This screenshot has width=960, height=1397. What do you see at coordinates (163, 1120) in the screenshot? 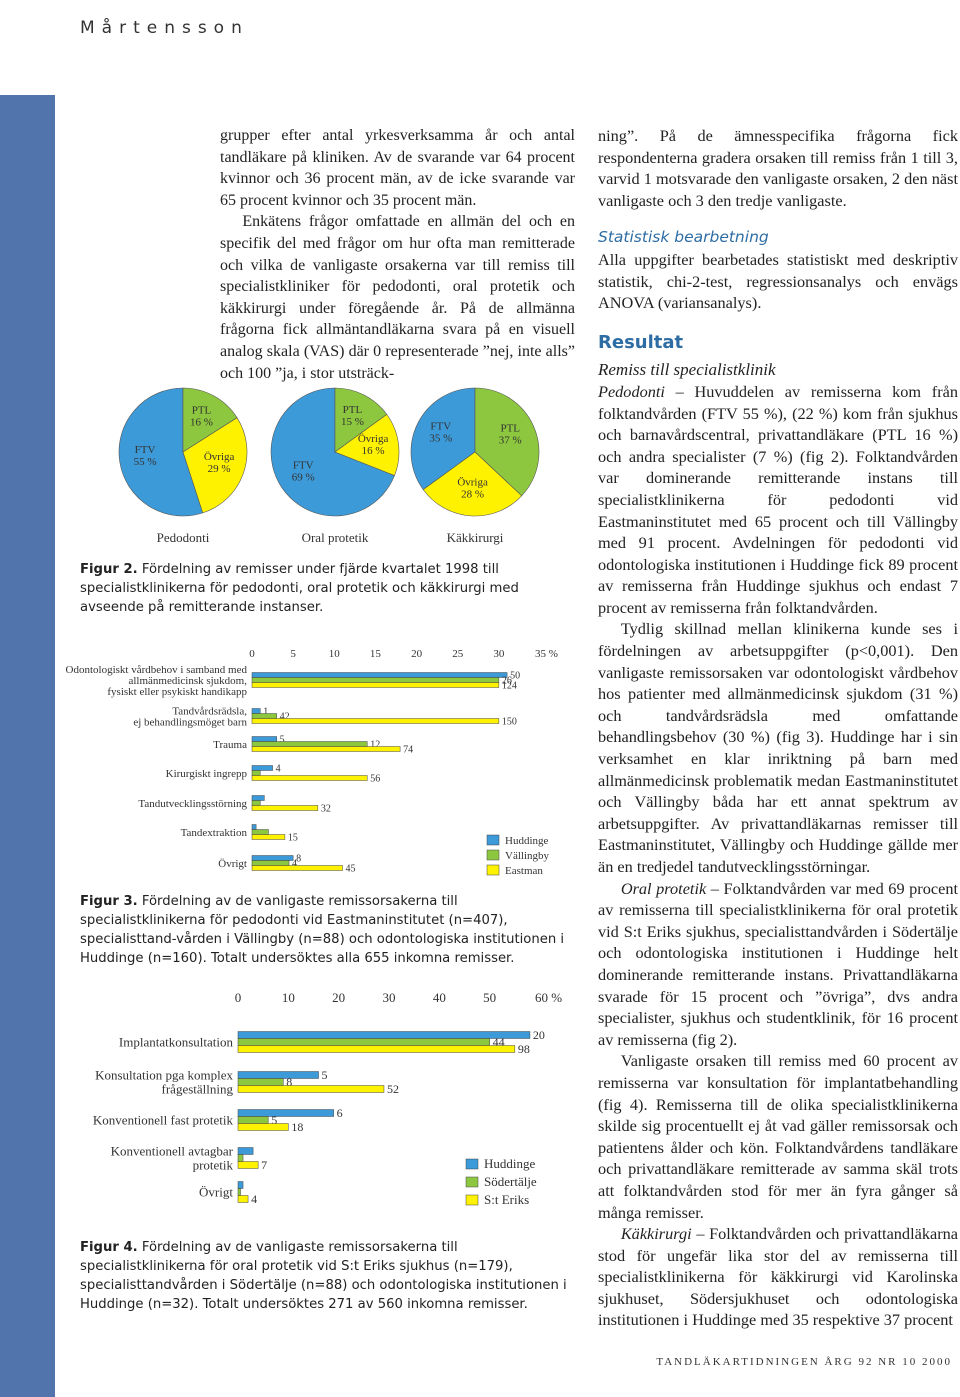
I see `category-label: Konventionell fast protetik` at bounding box center [163, 1120].